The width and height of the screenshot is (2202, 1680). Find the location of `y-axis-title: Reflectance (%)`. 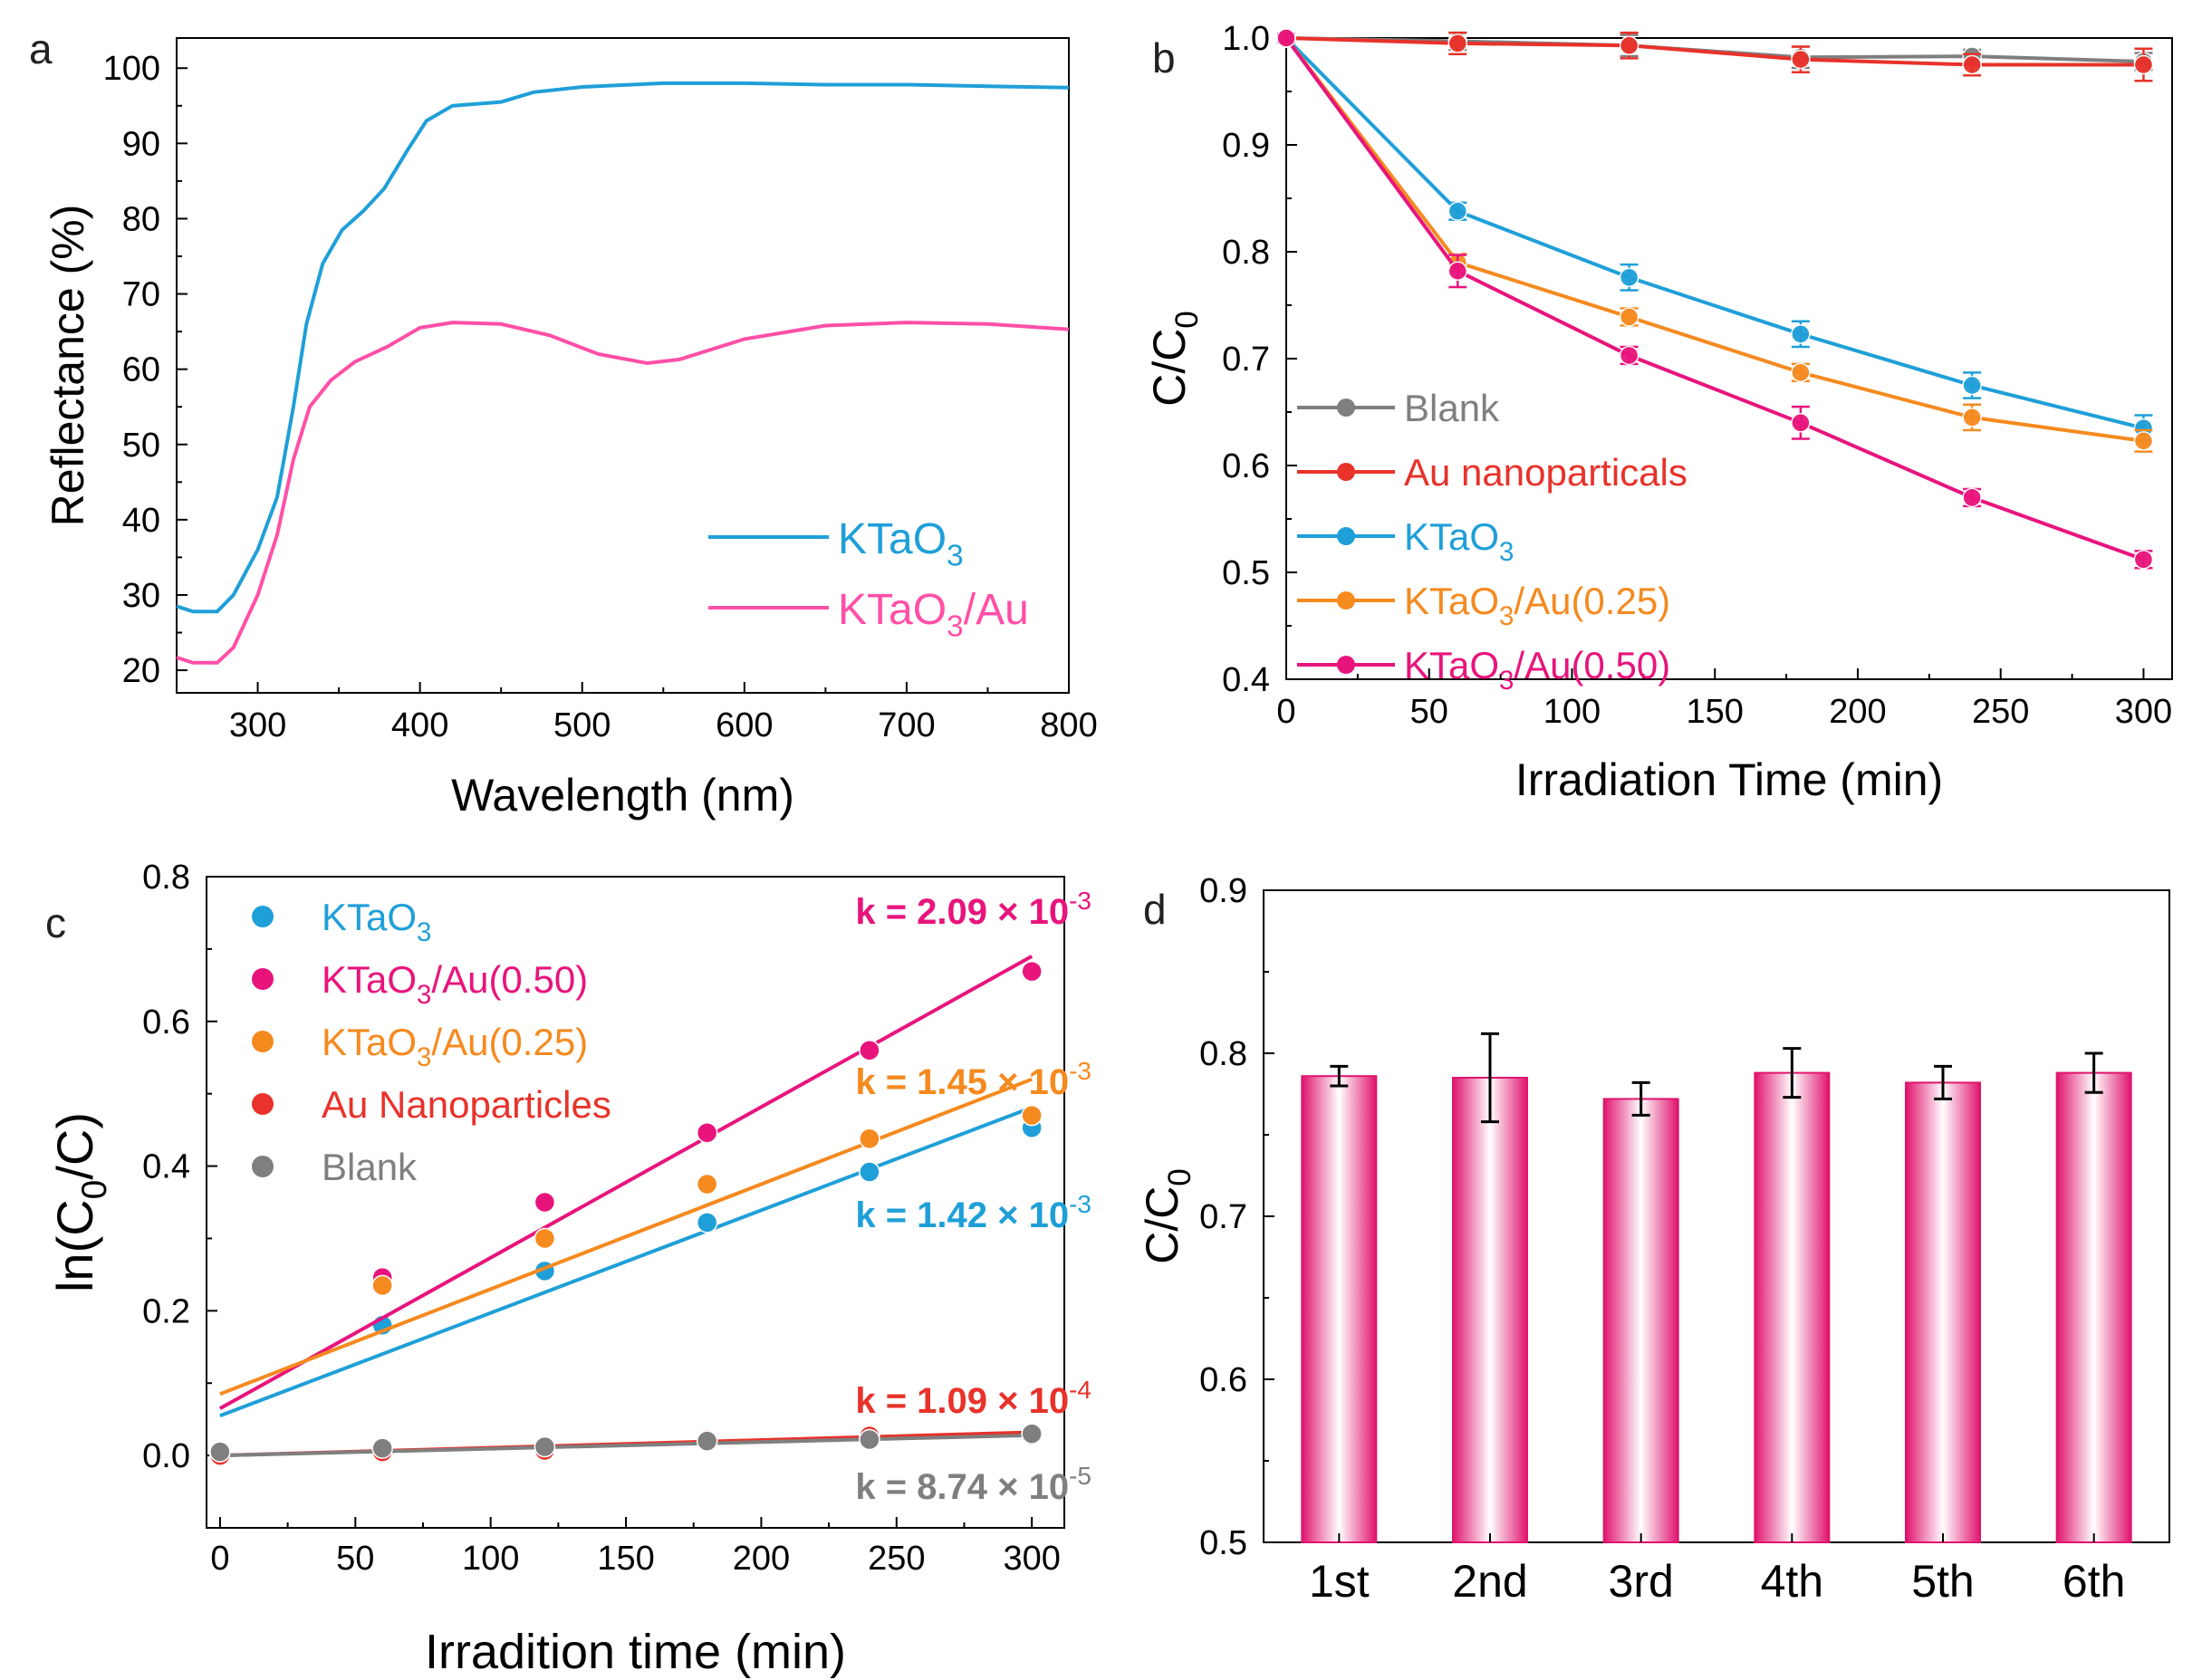

y-axis-title: Reflectance (%) is located at coordinates (68, 366).